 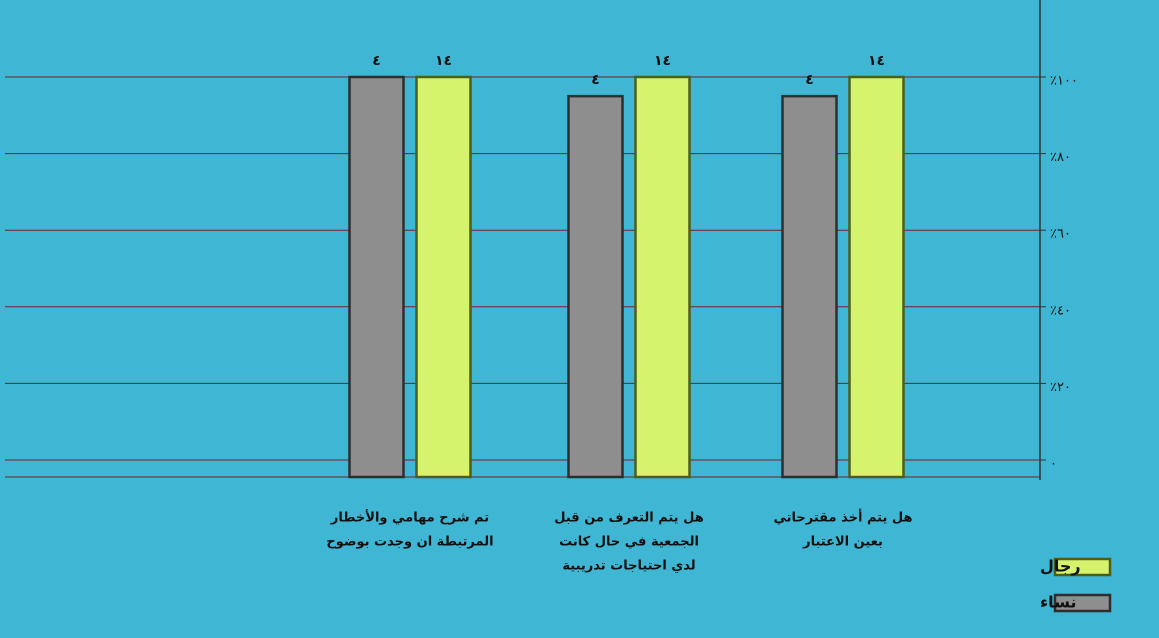 I want to click on x-tick-label: لدي احتياجات تدريبية, so click(x=628, y=566).